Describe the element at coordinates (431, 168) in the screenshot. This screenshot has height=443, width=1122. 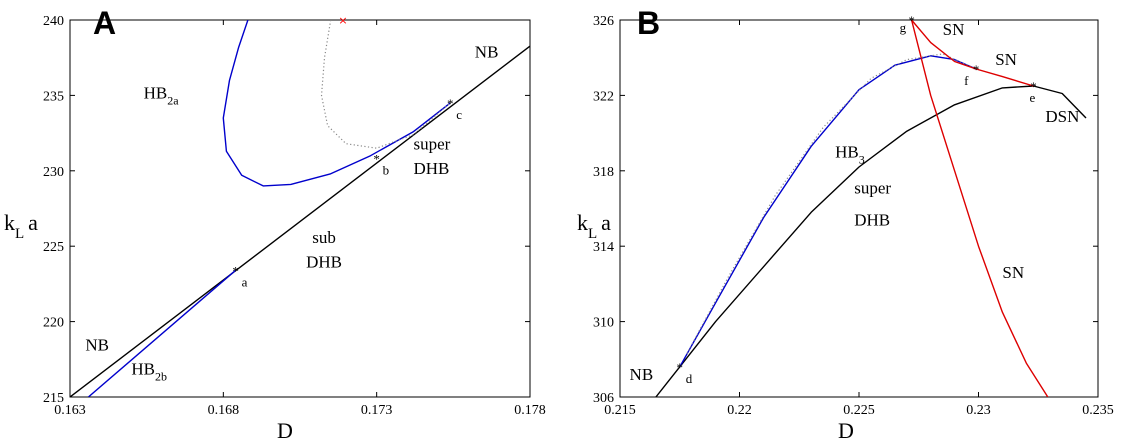
I see `annotation-dhb-super: DHB` at that location.